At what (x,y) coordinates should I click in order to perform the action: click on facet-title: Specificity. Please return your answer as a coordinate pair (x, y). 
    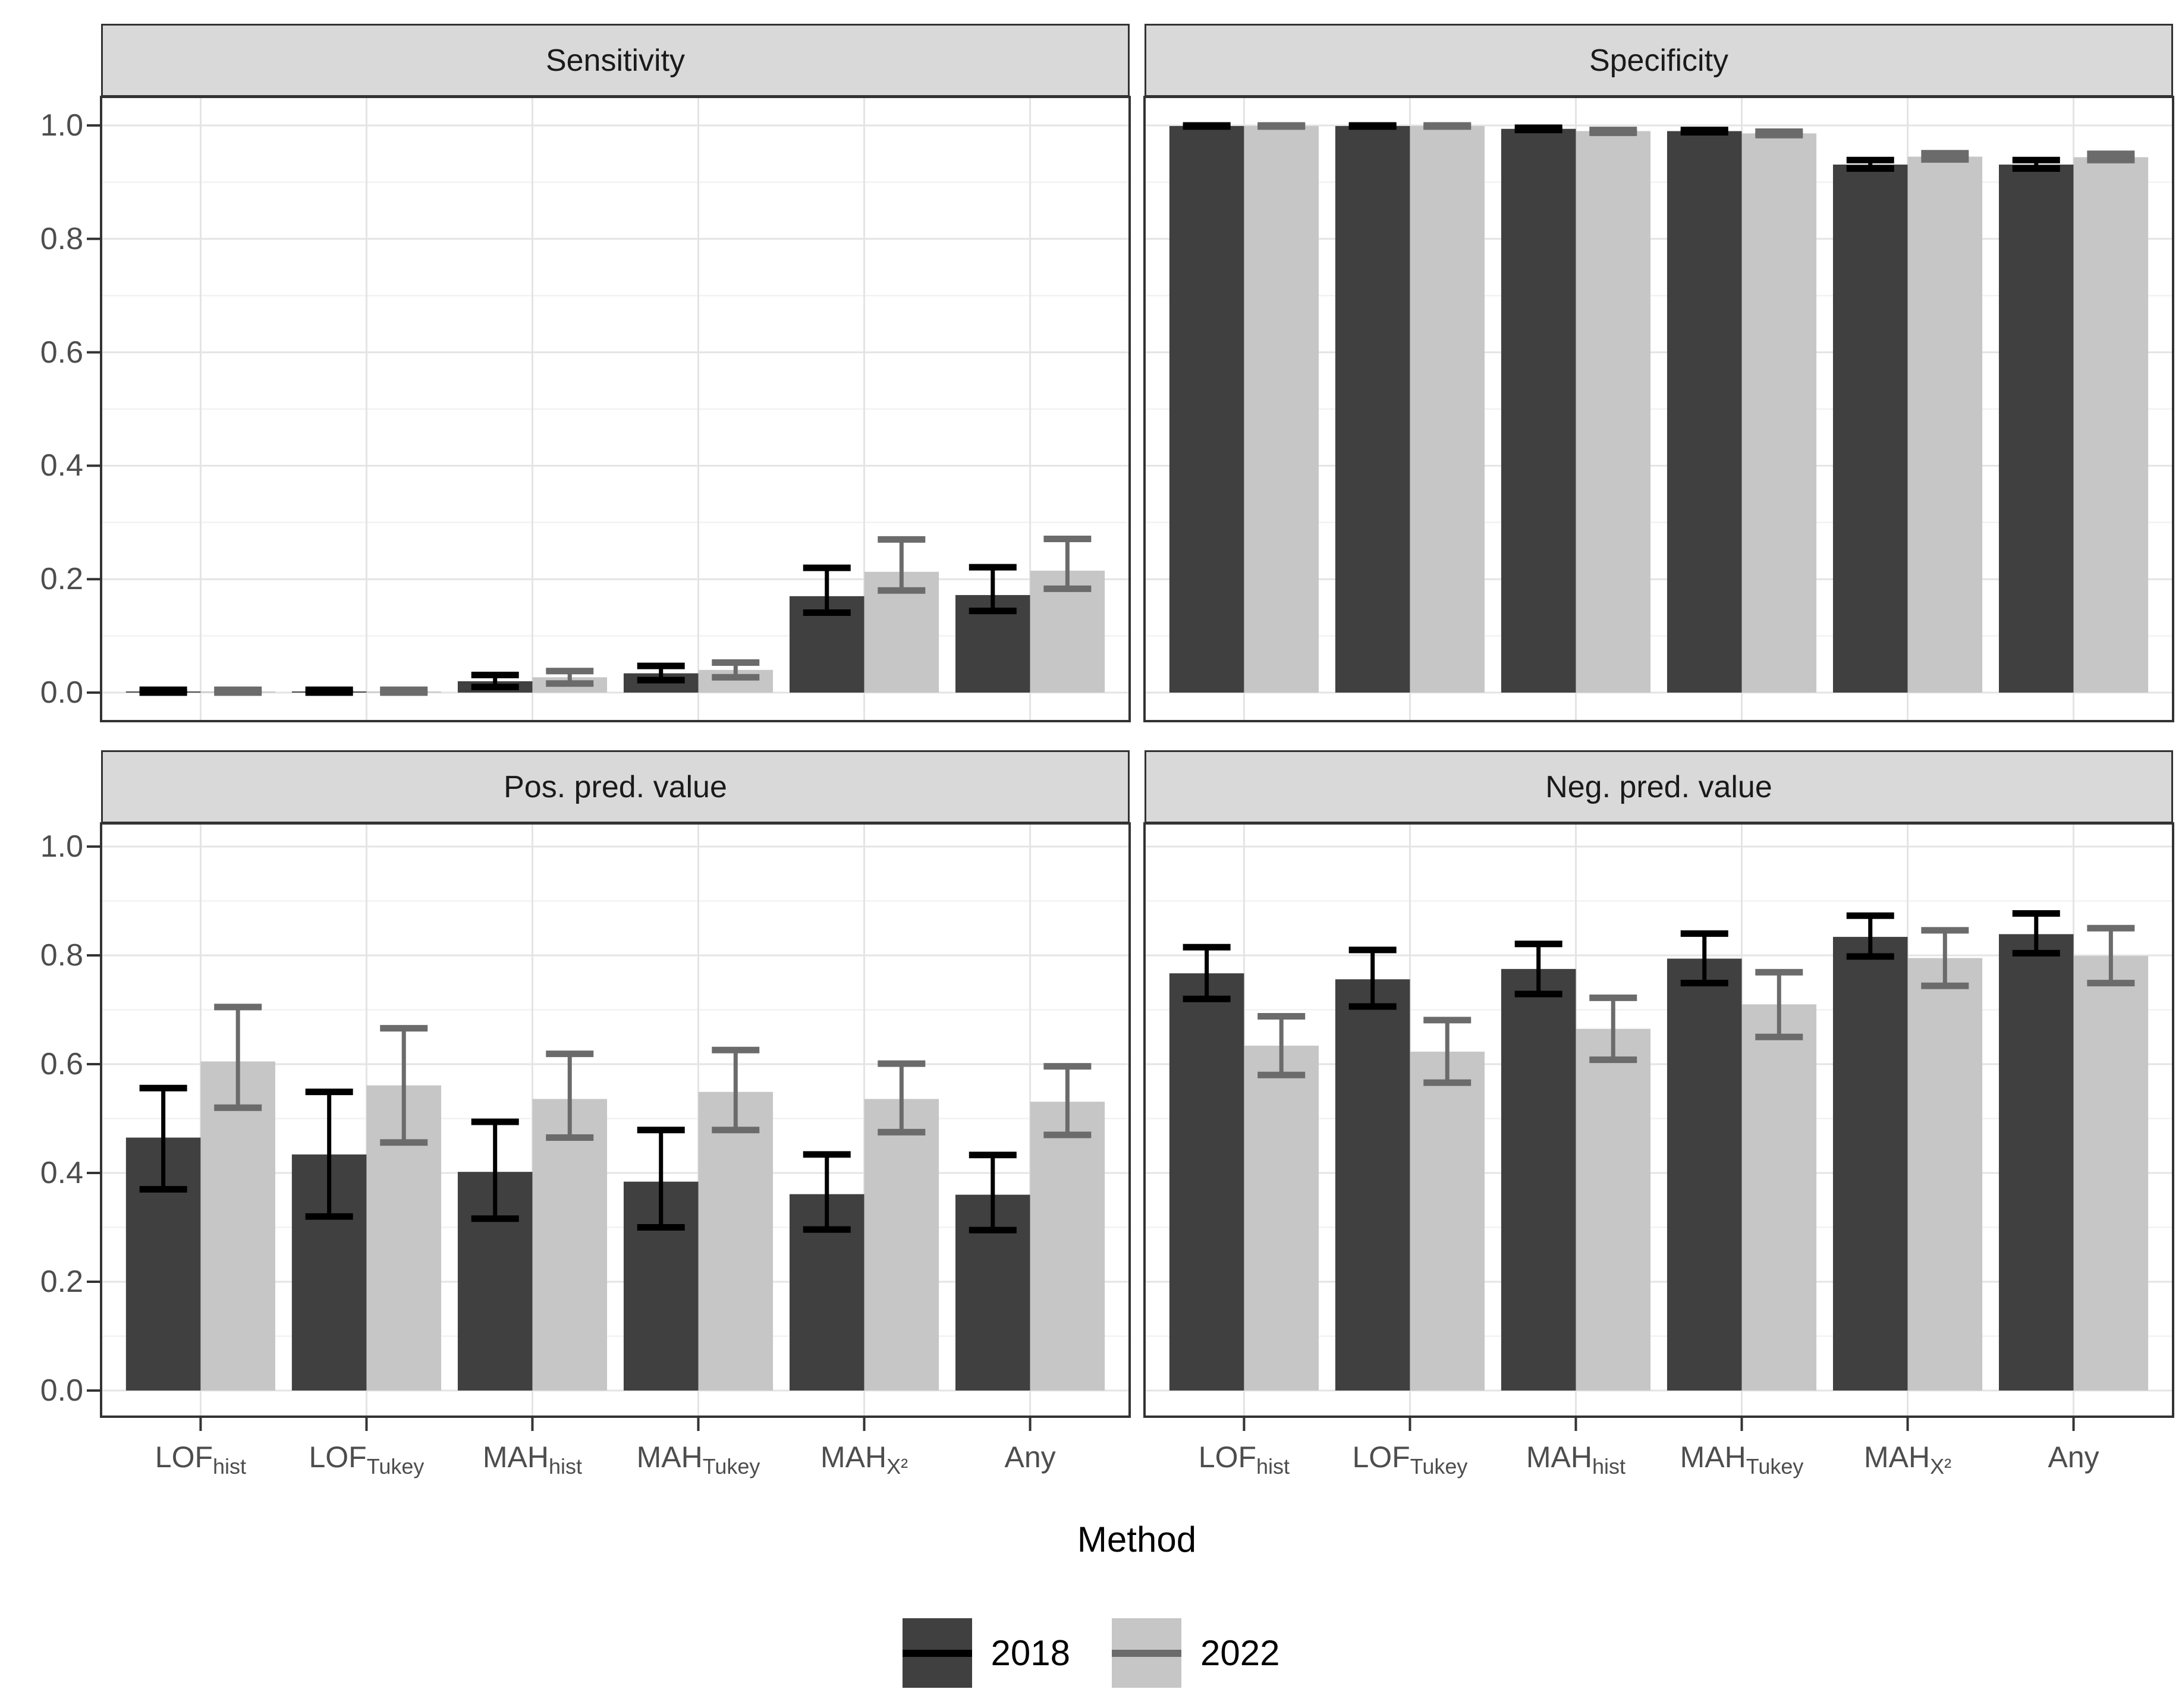
    Looking at the image, I should click on (1659, 60).